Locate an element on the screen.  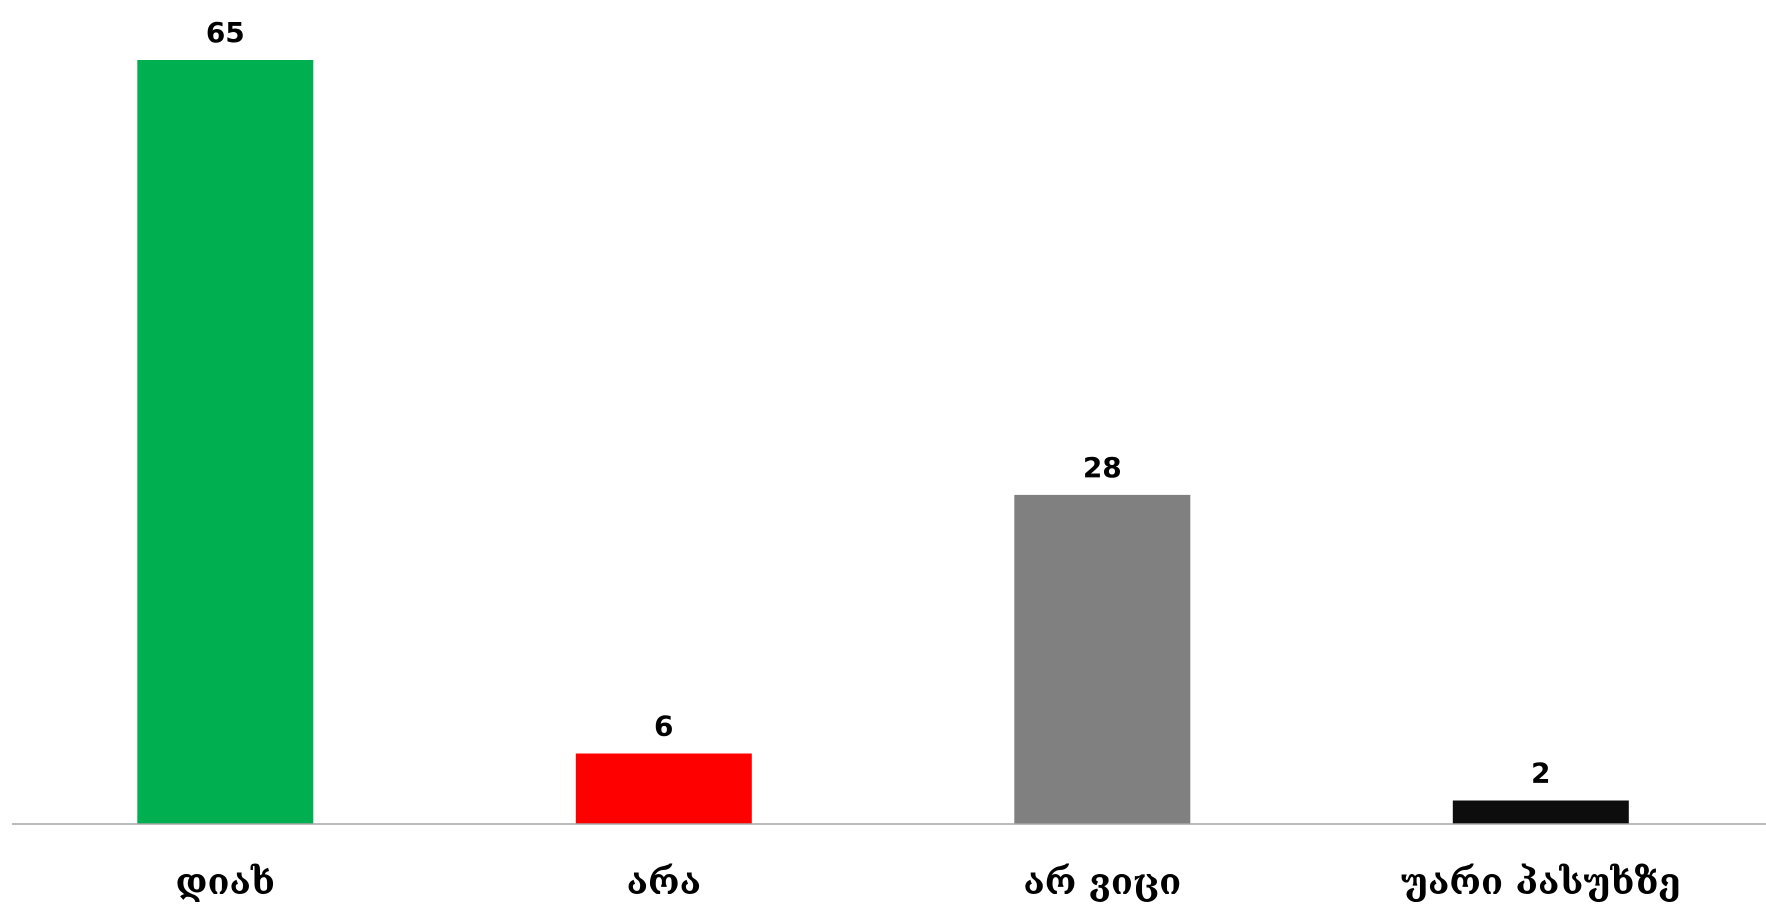
data-label-2: 6 is located at coordinates (663, 726).